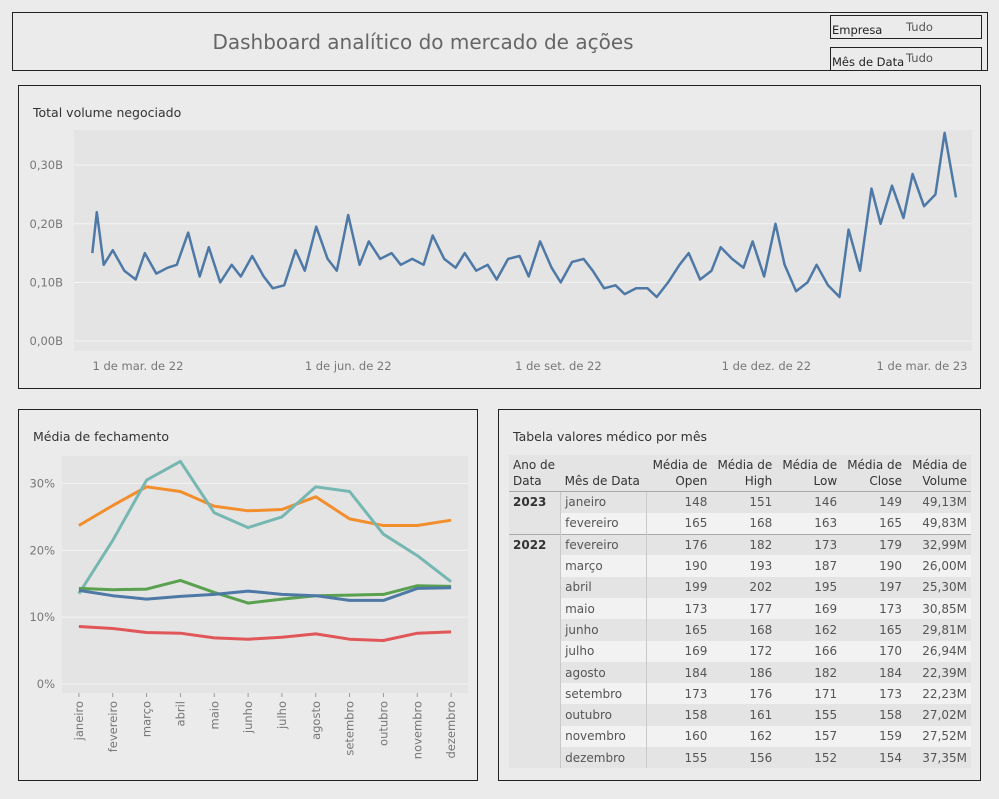 The width and height of the screenshot is (999, 799). Describe the element at coordinates (744, 758) in the screenshot. I see `value-cell: 156` at that location.